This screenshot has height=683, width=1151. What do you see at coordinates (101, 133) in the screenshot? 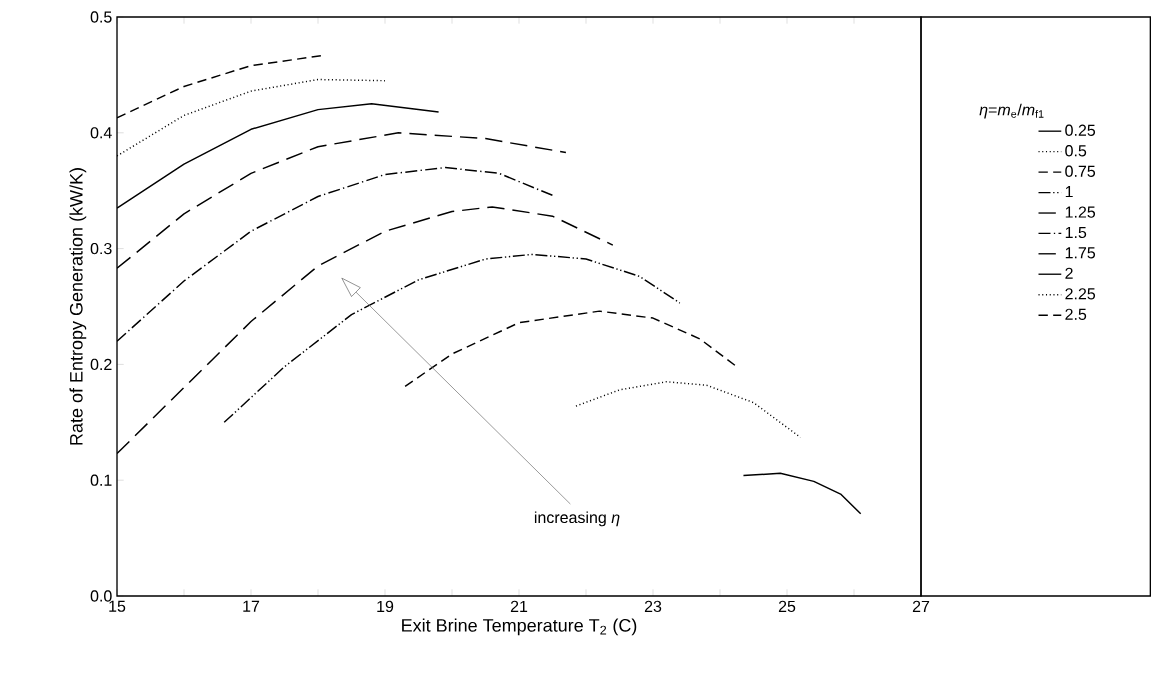
I see `y-tick-label: 0.4` at bounding box center [101, 133].